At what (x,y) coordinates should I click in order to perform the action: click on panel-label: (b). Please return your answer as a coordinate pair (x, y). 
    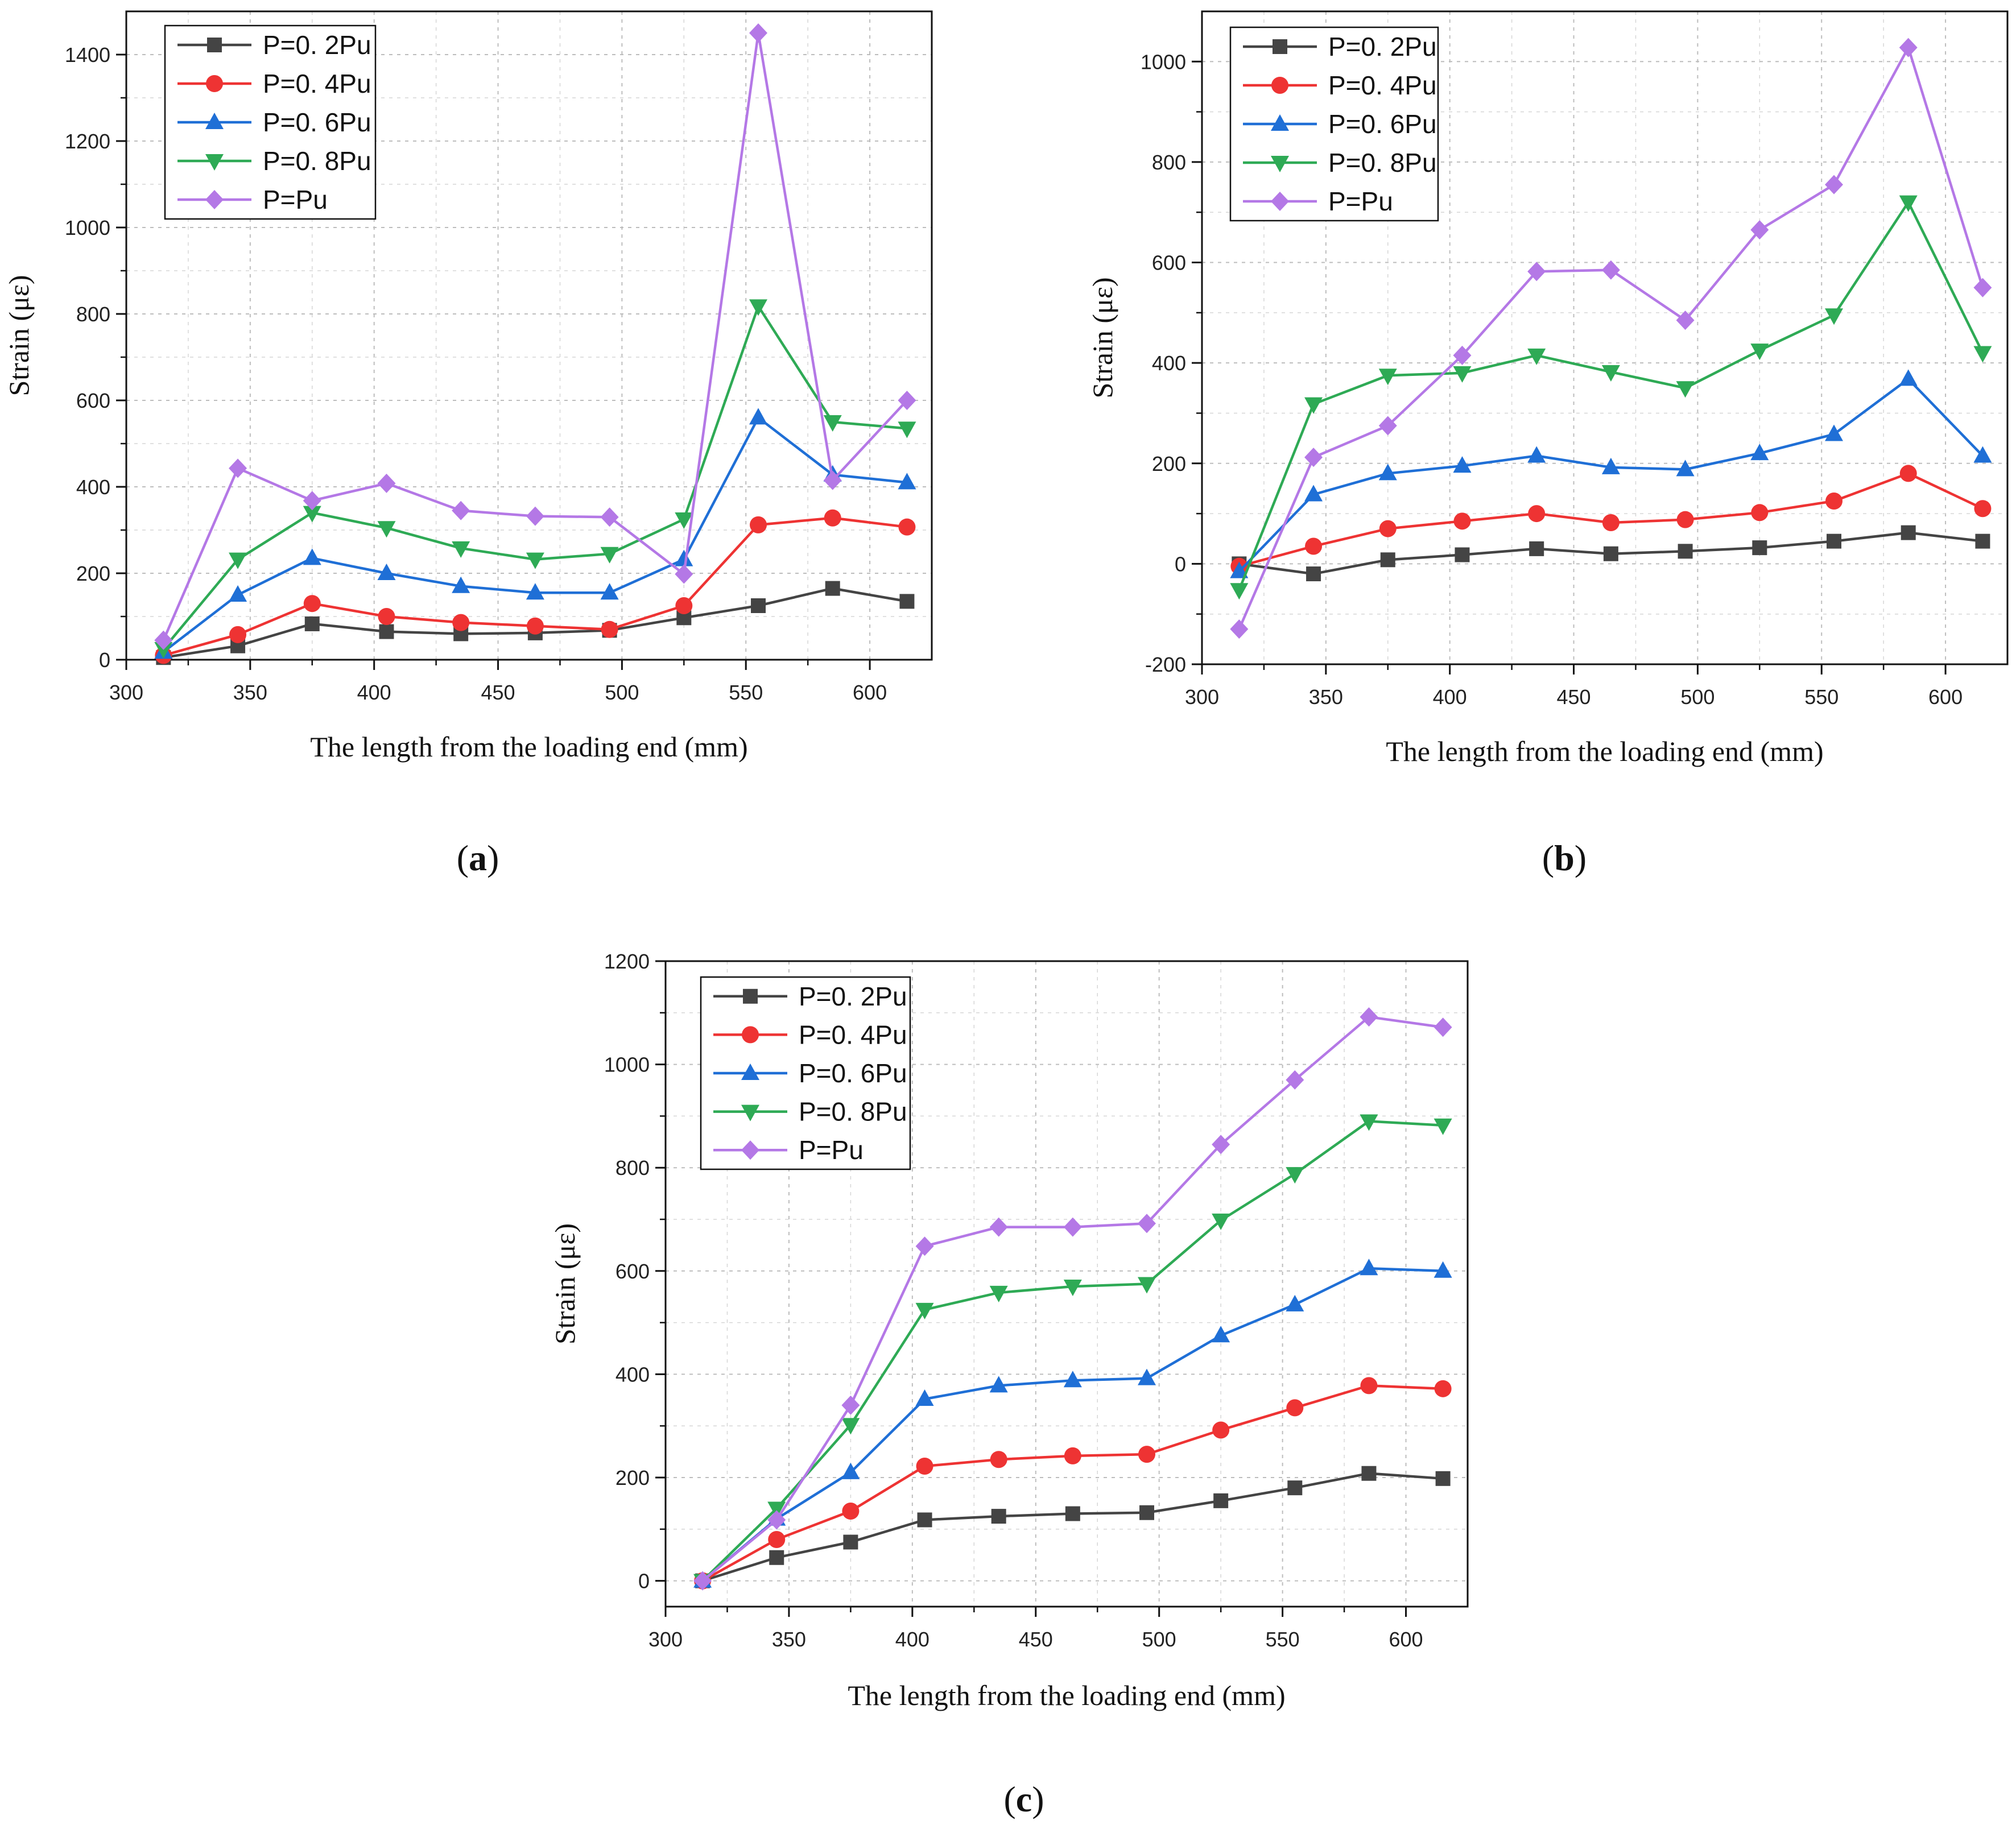
    Looking at the image, I should click on (1564, 858).